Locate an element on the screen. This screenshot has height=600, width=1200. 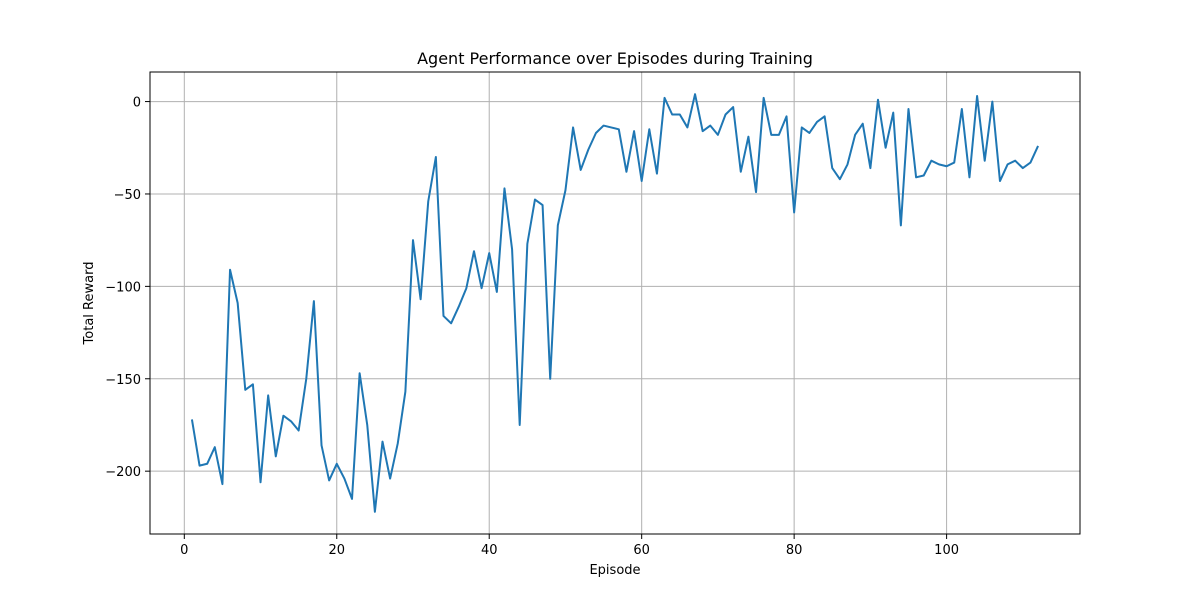
x-tick-label: 60 is located at coordinates (641, 550).